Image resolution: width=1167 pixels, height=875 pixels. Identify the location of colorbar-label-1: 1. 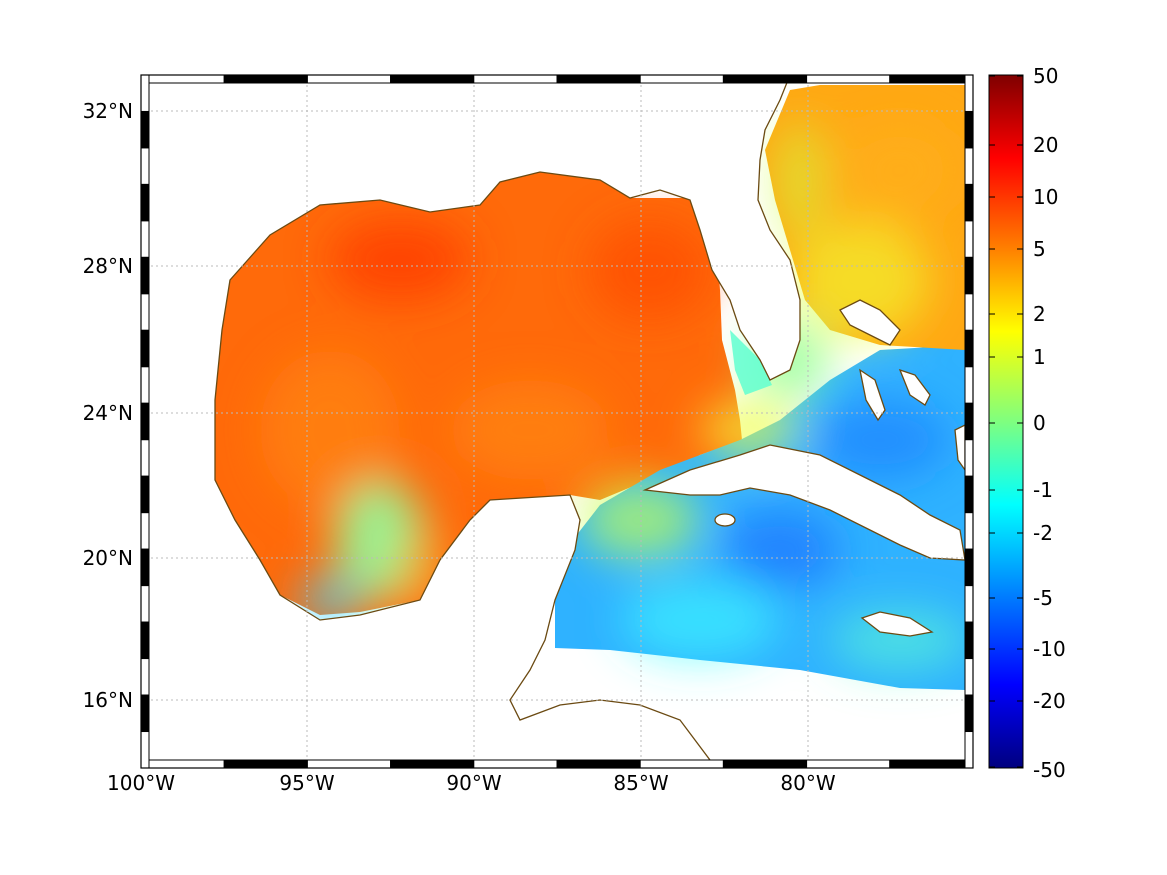
(1039, 357).